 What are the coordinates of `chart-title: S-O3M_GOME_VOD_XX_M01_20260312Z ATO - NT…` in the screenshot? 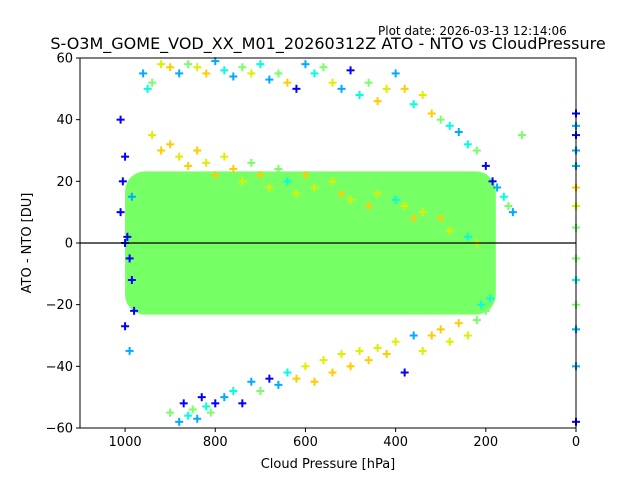 It's located at (328, 43).